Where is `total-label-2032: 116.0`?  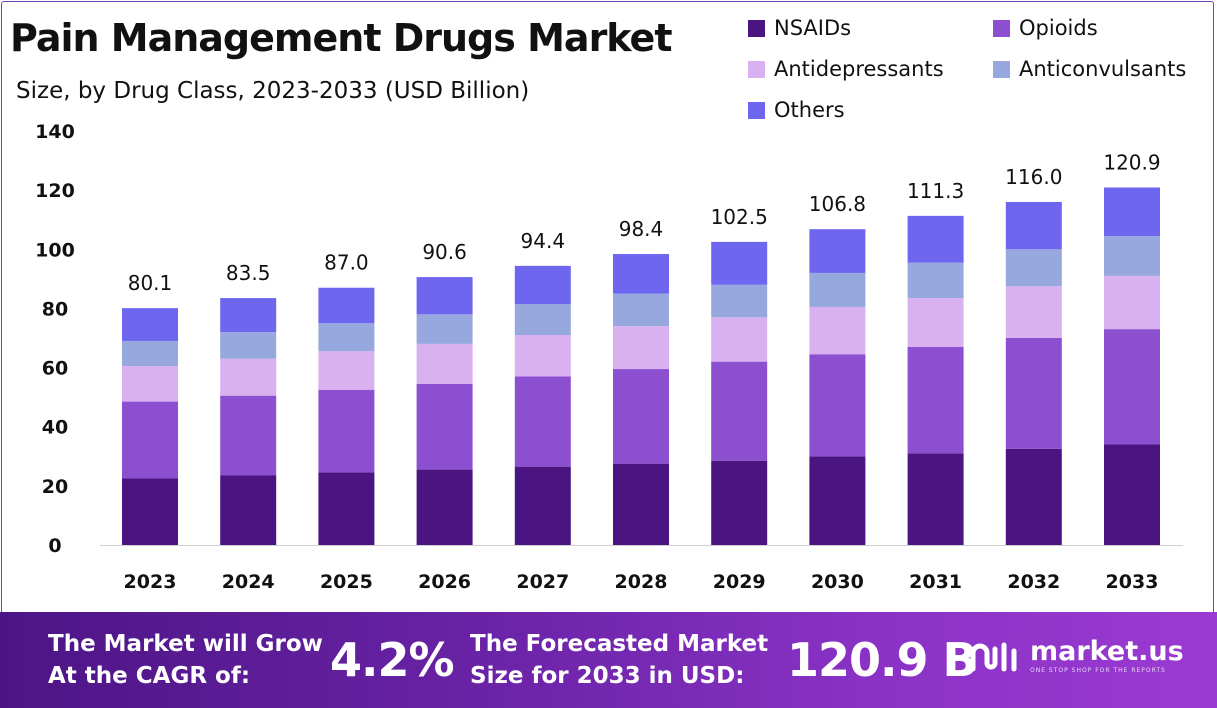
total-label-2032: 116.0 is located at coordinates (1033, 177).